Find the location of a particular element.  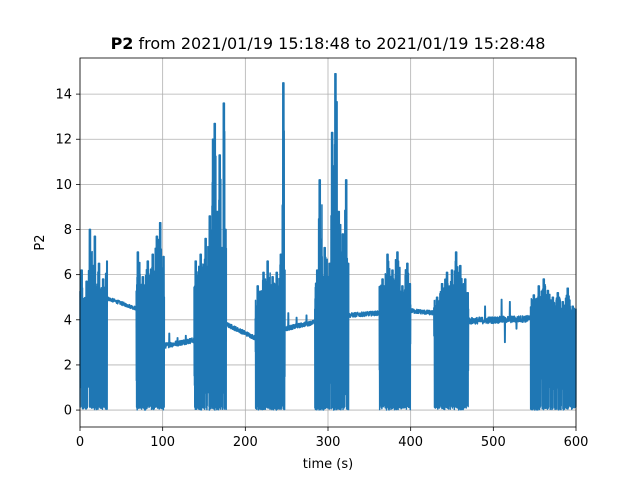

x-tick-label: 0 is located at coordinates (80, 442).